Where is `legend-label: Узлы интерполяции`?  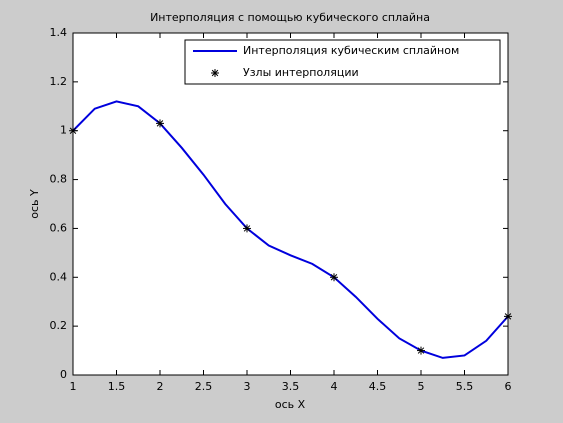
legend-label: Узлы интерполяции is located at coordinates (301, 72).